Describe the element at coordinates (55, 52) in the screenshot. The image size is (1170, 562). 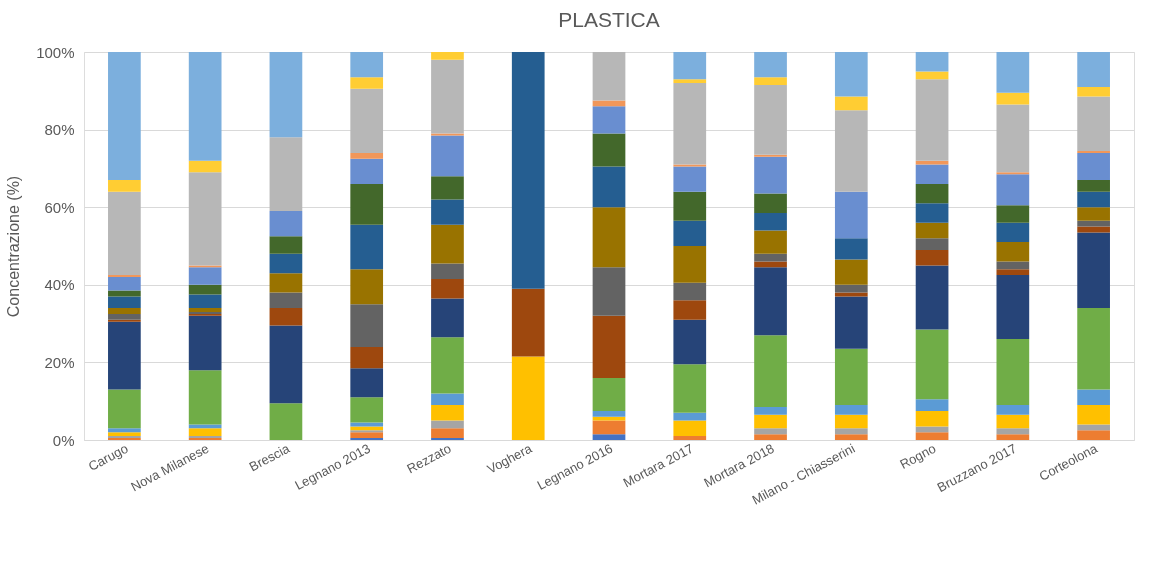
I see `y-tick-label: 100%` at that location.